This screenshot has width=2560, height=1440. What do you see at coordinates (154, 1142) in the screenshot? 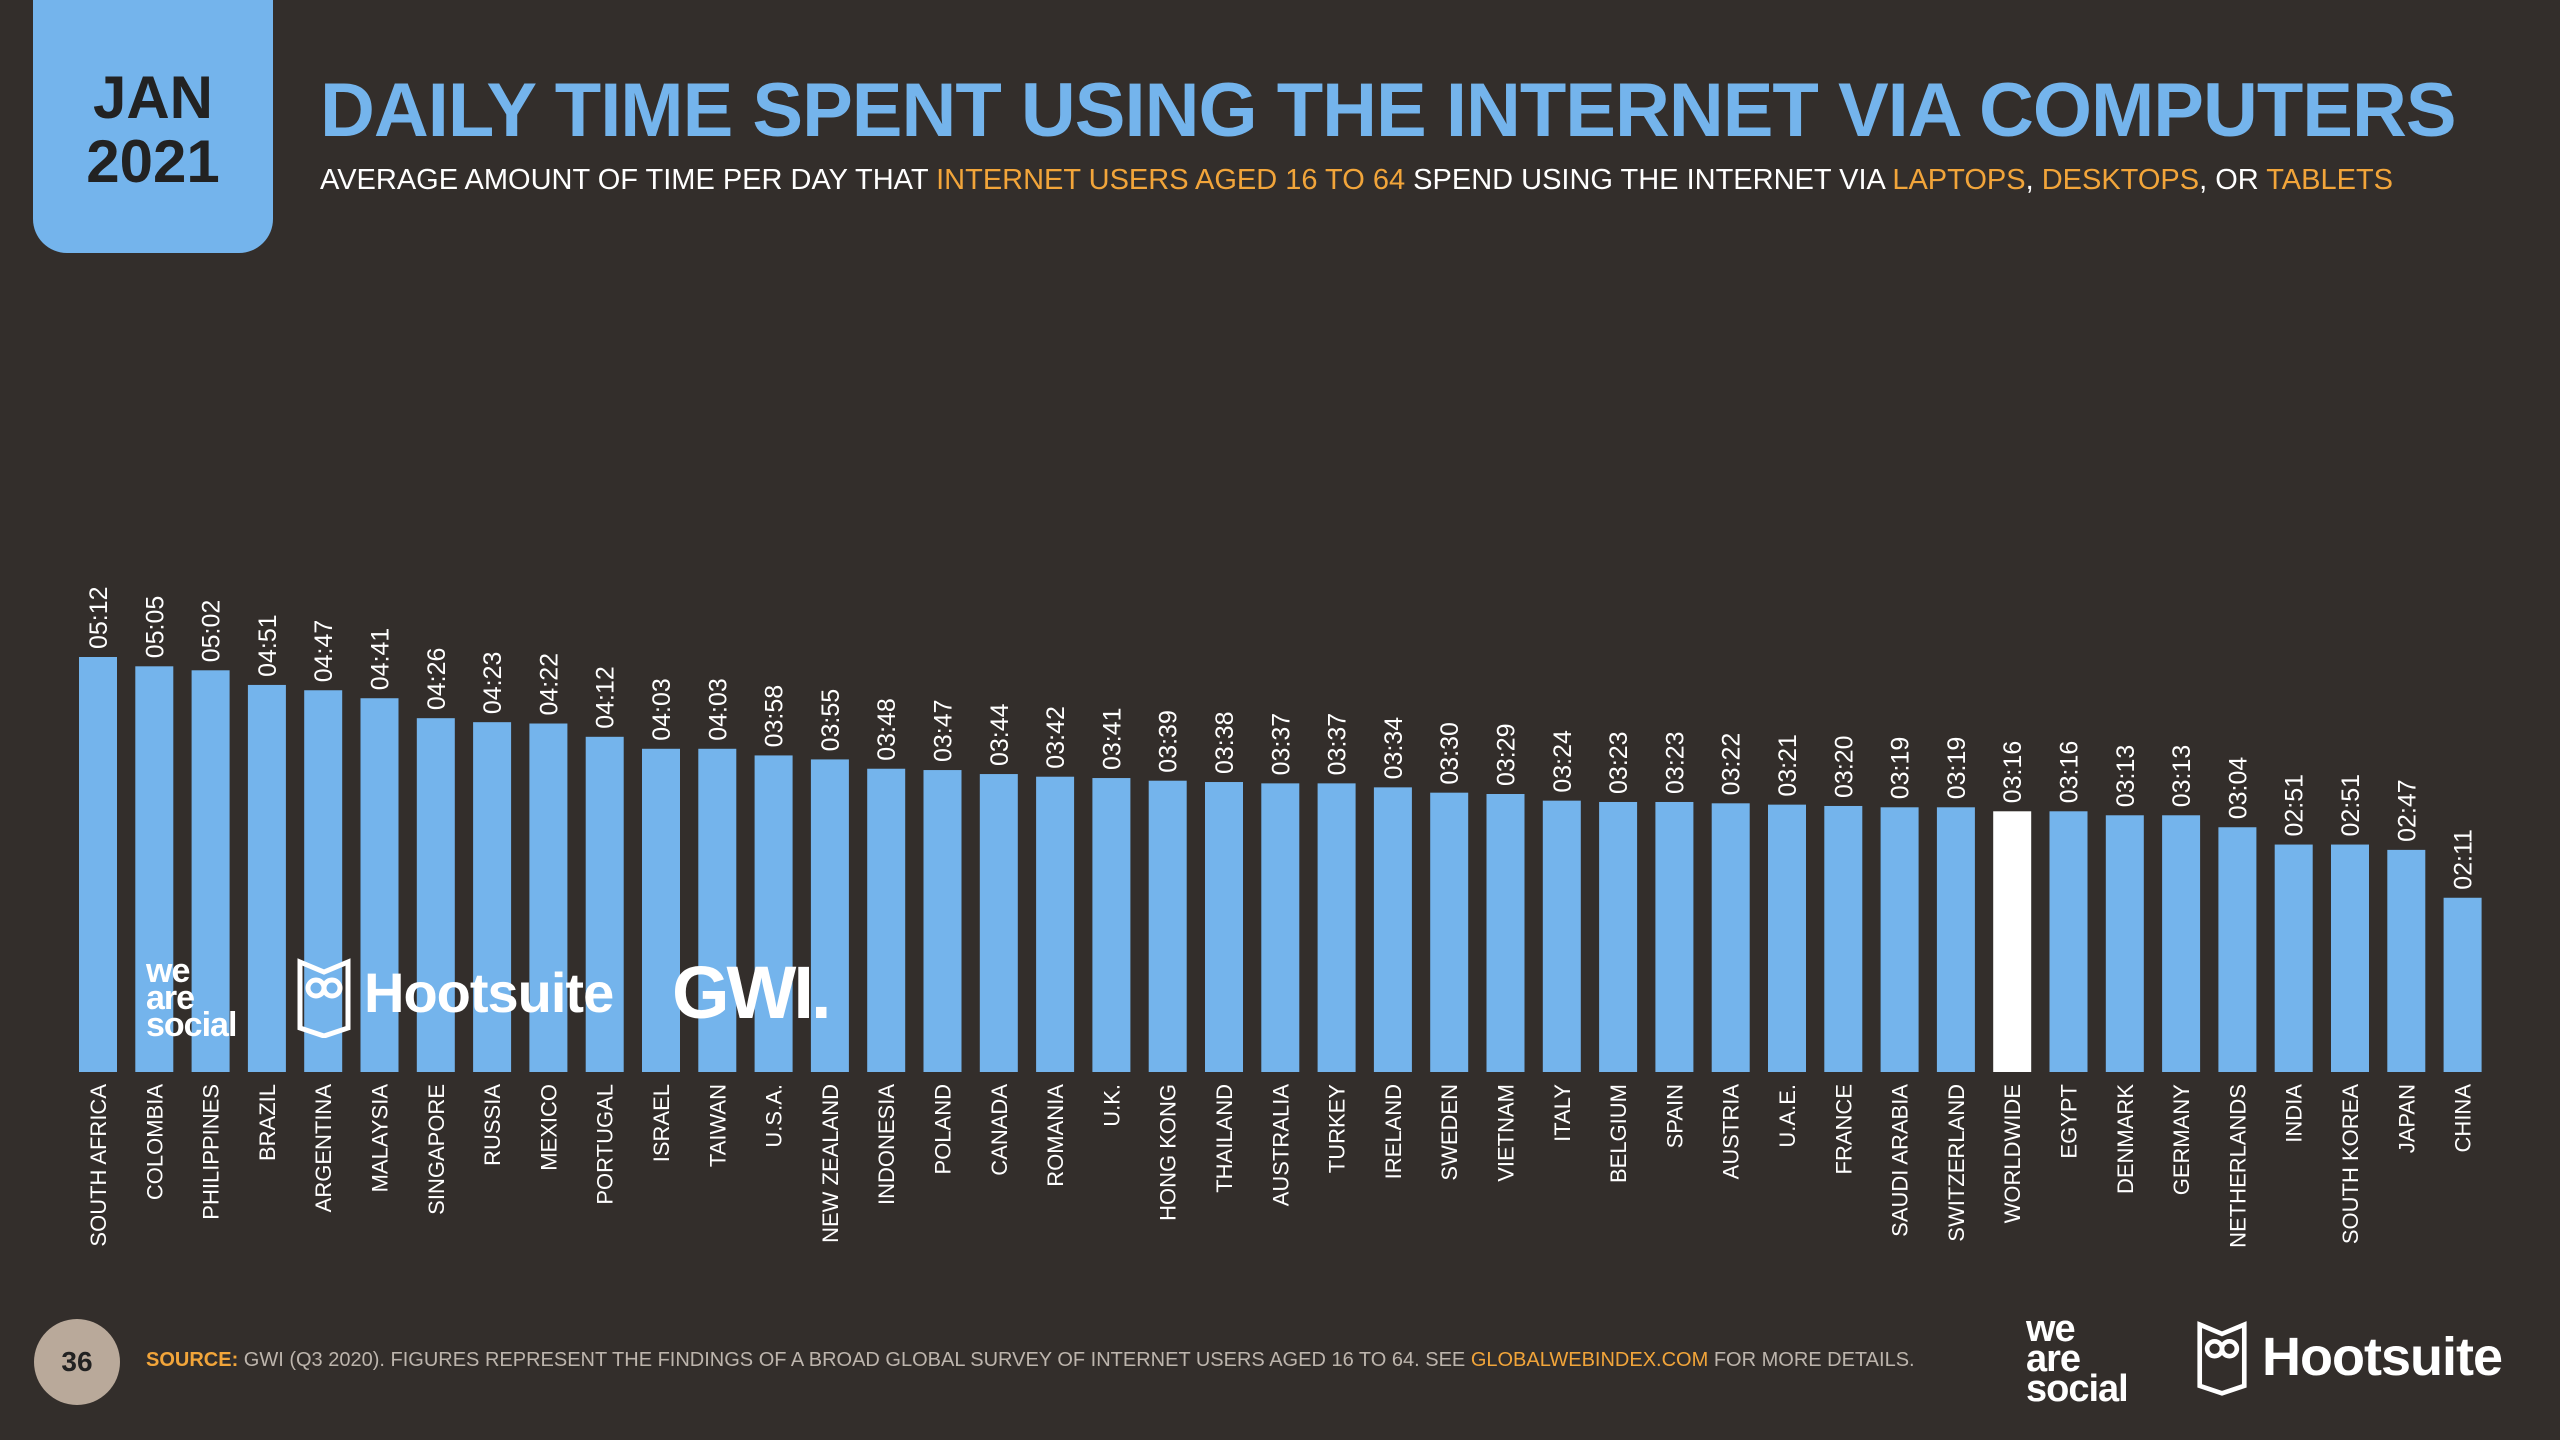
I see `category-label: COLOMBIA` at bounding box center [154, 1142].